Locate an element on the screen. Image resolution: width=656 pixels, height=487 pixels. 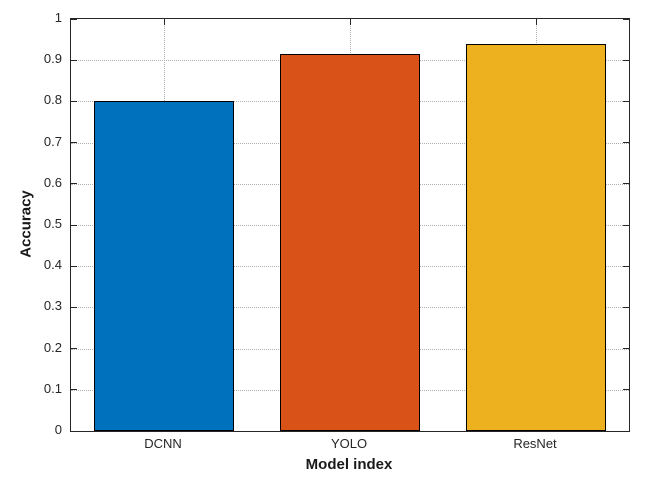
y-tick-label: 0.6 is located at coordinates (52, 182).